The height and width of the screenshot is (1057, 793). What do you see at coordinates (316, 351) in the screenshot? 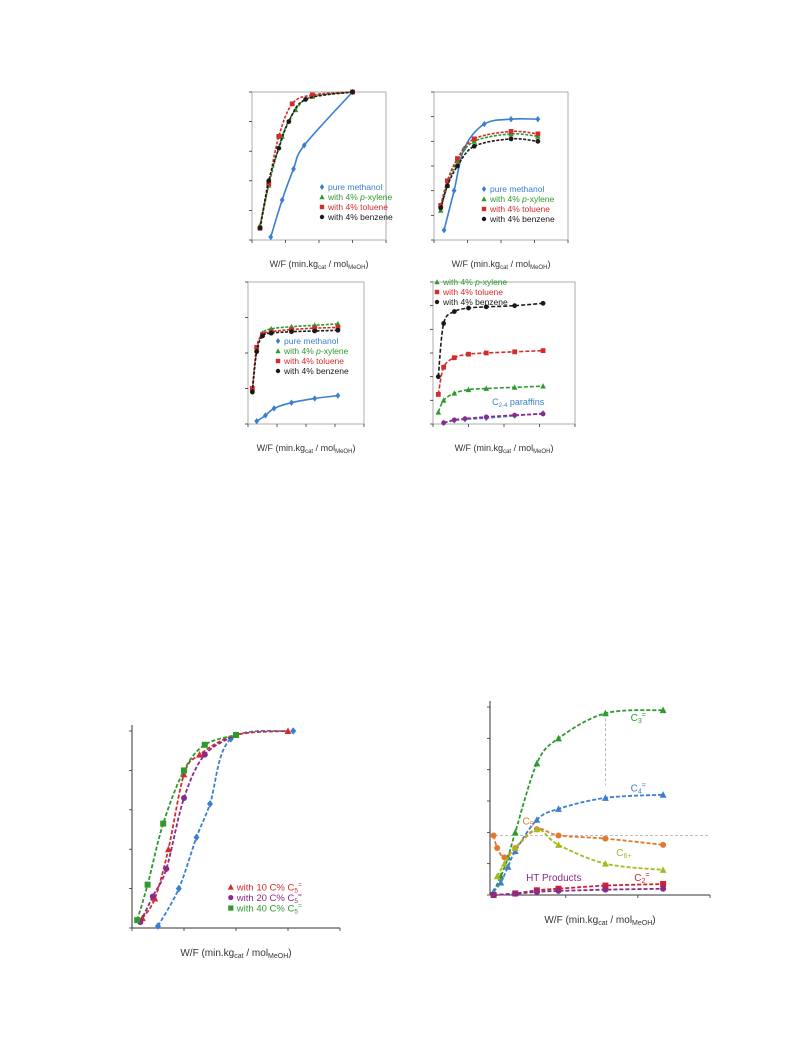
I see `legend-entry: with 4% p-xylene` at bounding box center [316, 351].